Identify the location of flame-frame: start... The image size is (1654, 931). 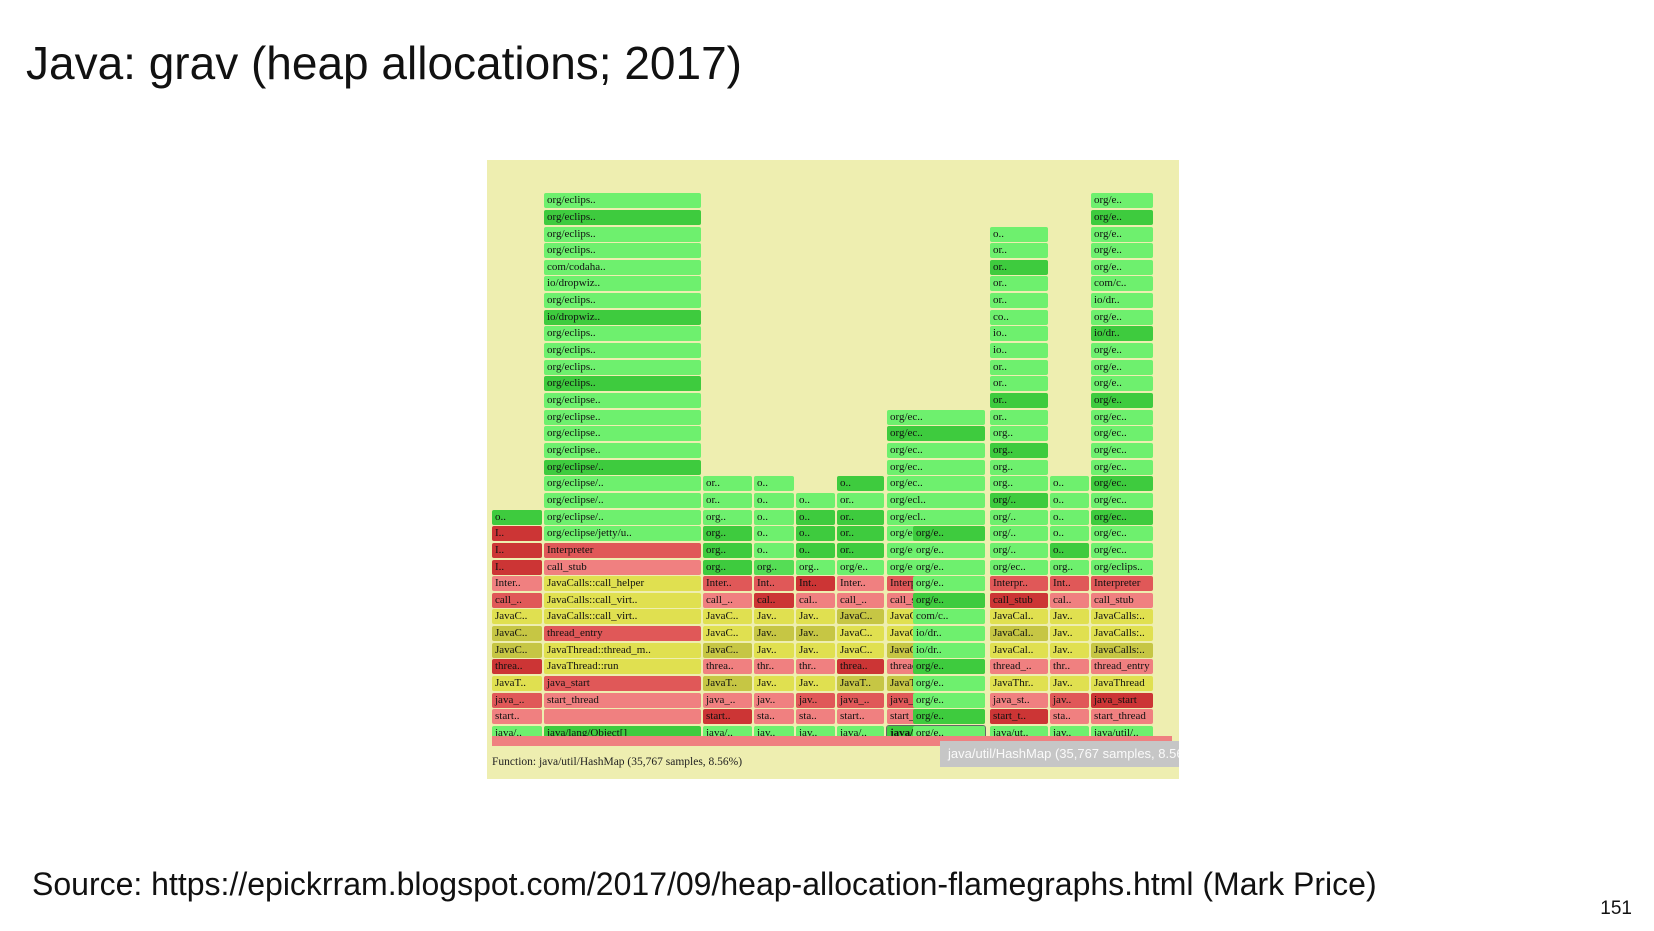
(727, 717).